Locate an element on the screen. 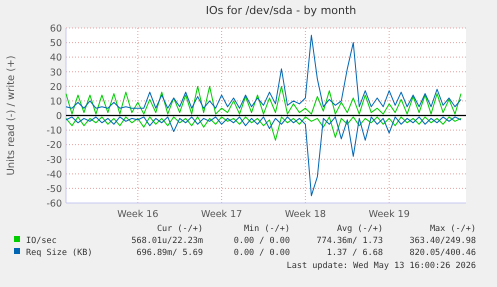  y-tick-label: -10 is located at coordinates (54, 131).